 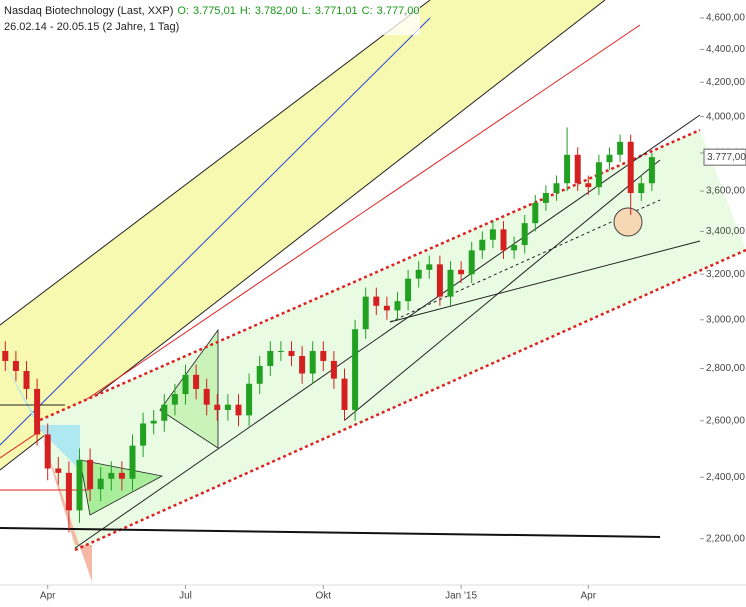 I want to click on y-tick-label: 4,000,00, so click(x=725, y=116).